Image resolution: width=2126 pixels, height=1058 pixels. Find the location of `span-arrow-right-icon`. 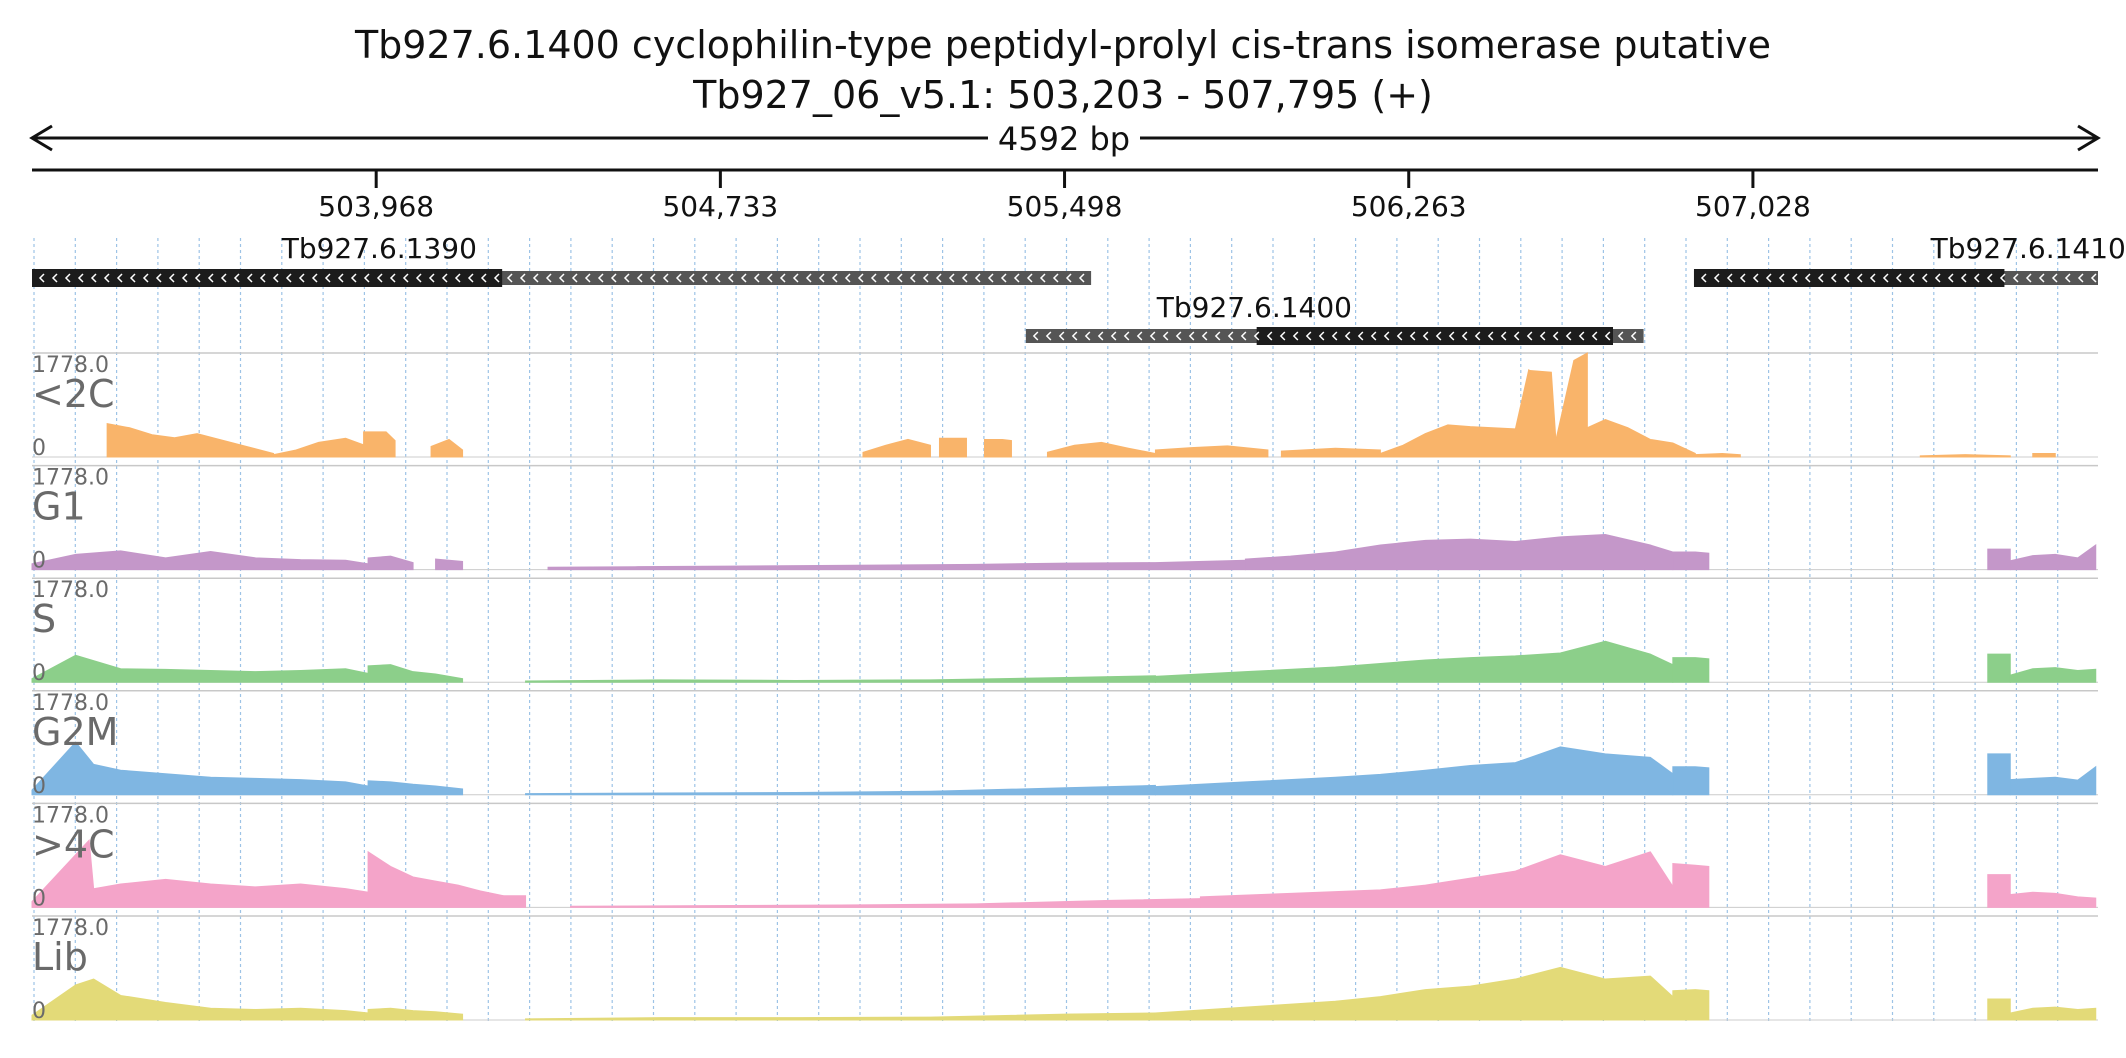

span-arrow-right-icon is located at coordinates (2089, 138).